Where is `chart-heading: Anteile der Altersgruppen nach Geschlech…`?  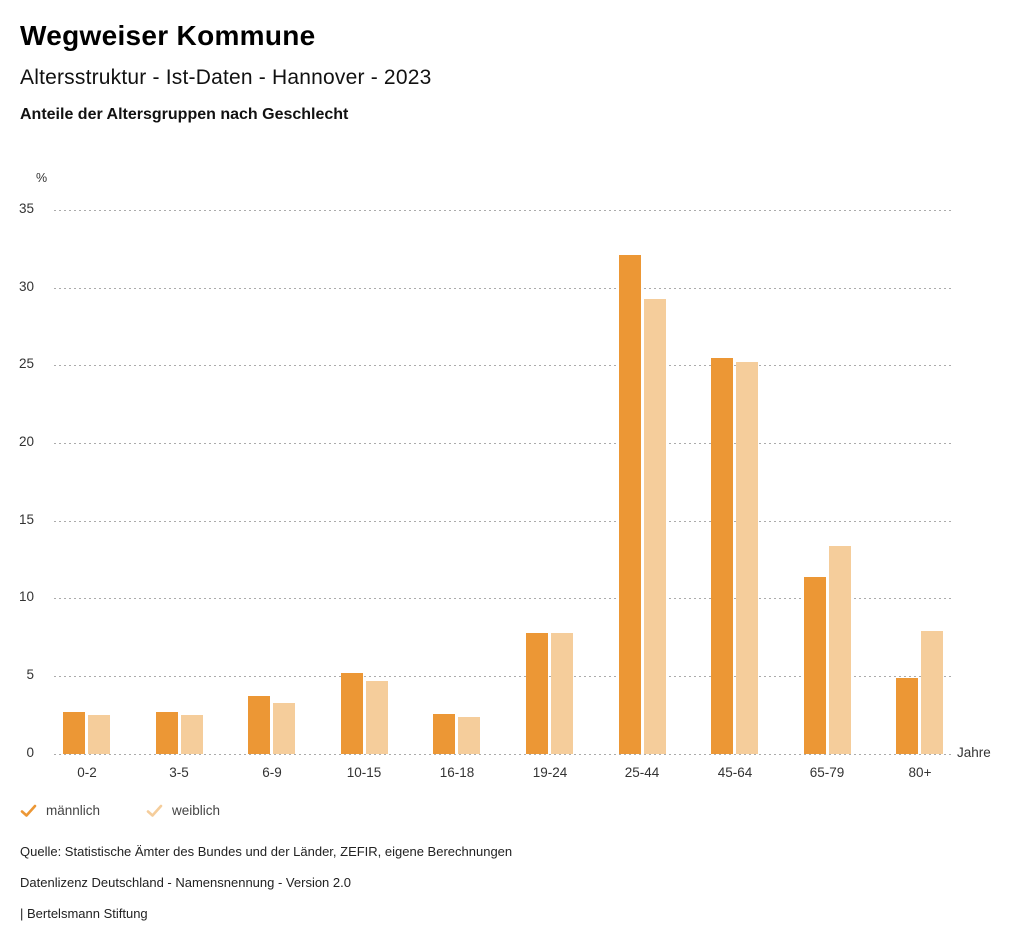 chart-heading: Anteile der Altersgruppen nach Geschlech… is located at coordinates (184, 114).